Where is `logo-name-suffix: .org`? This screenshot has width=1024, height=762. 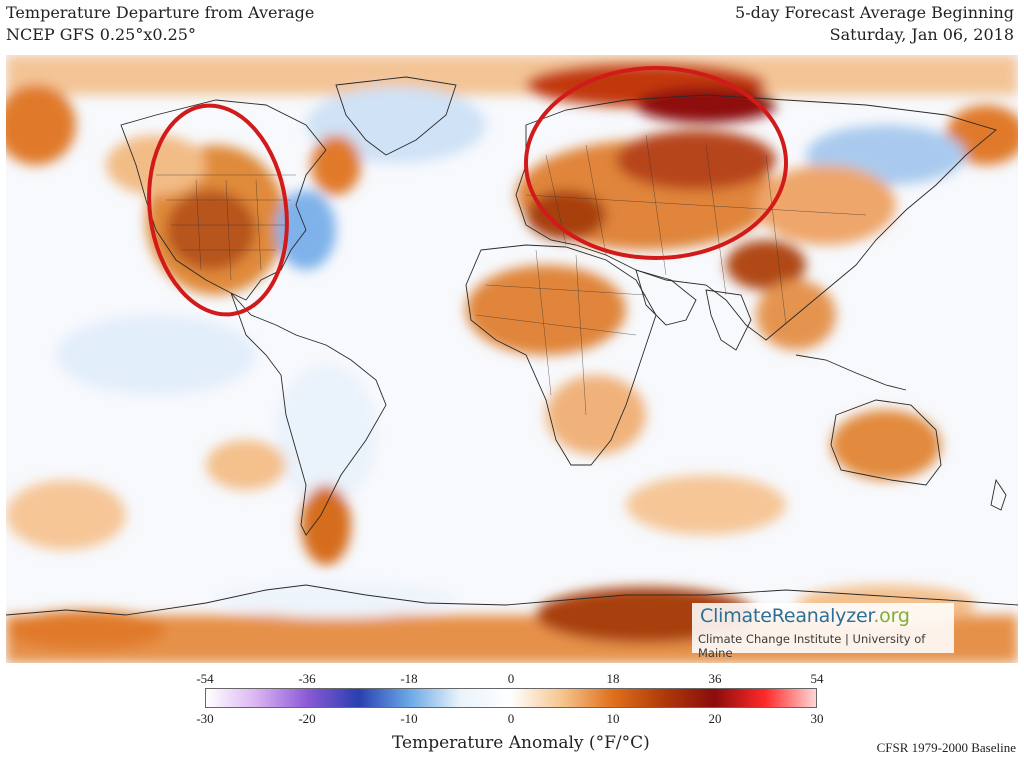
logo-name-suffix: .org is located at coordinates (891, 616).